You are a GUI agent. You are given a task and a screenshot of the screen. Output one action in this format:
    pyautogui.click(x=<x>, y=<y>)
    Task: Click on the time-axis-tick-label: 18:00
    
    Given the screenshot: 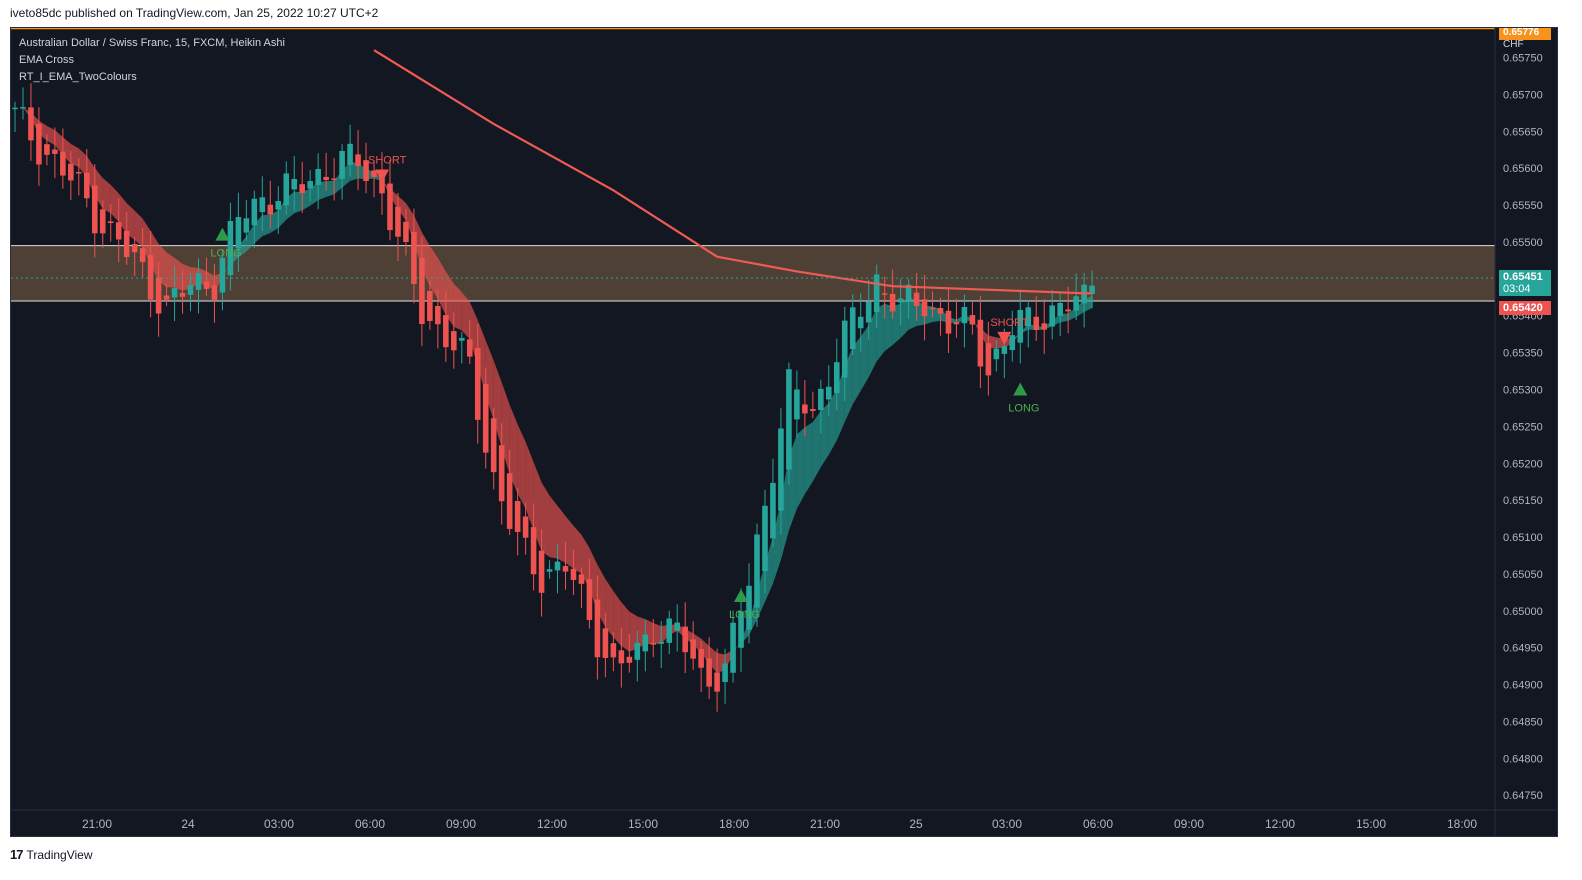 What is the action you would take?
    pyautogui.click(x=1462, y=824)
    